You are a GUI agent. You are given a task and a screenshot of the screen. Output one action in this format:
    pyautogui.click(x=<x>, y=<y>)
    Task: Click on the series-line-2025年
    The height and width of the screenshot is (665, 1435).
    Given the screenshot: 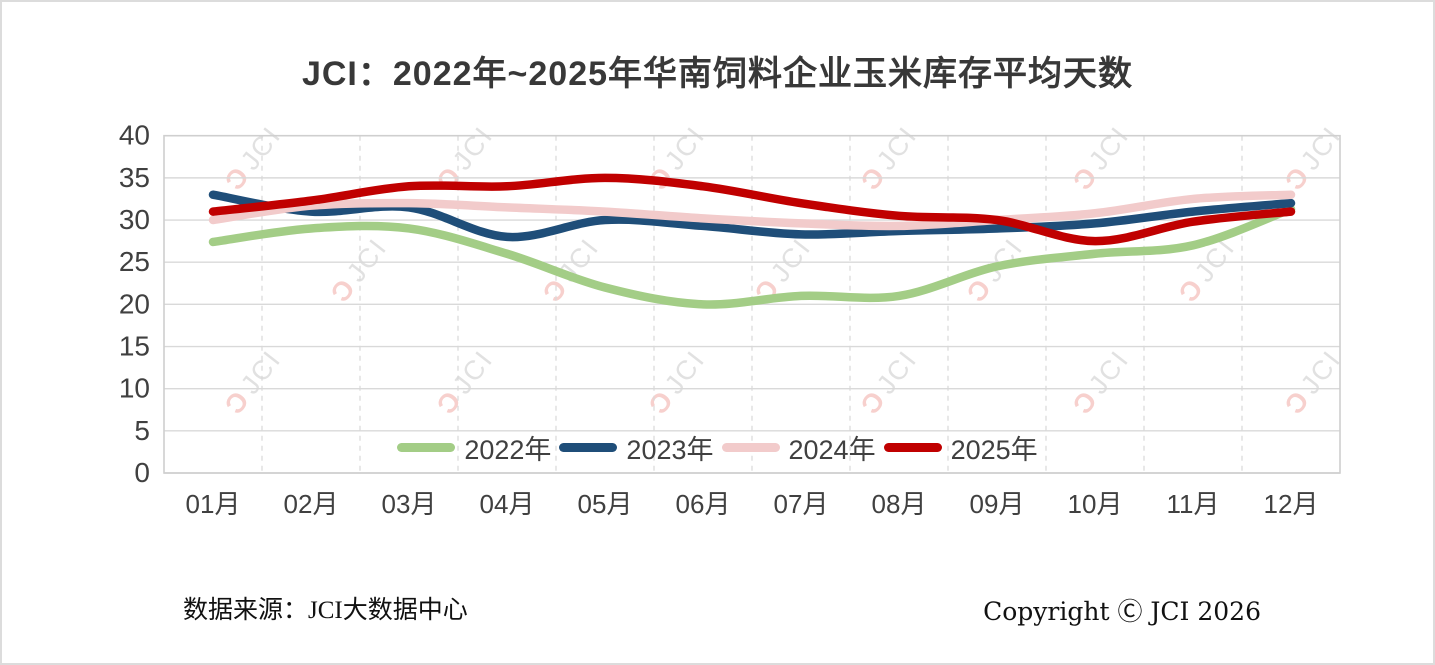 What is the action you would take?
    pyautogui.click(x=752, y=209)
    